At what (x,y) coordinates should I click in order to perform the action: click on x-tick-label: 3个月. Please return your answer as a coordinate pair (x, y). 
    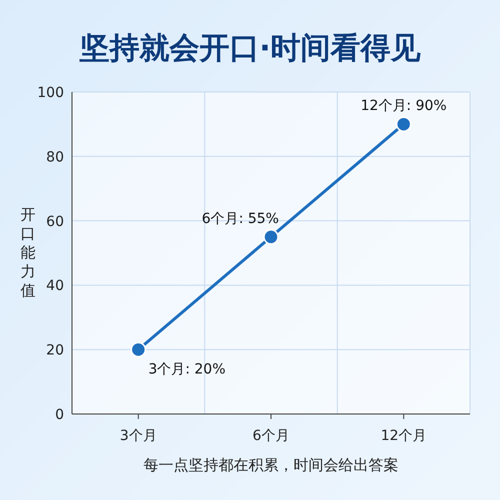
    Looking at the image, I should click on (138, 436).